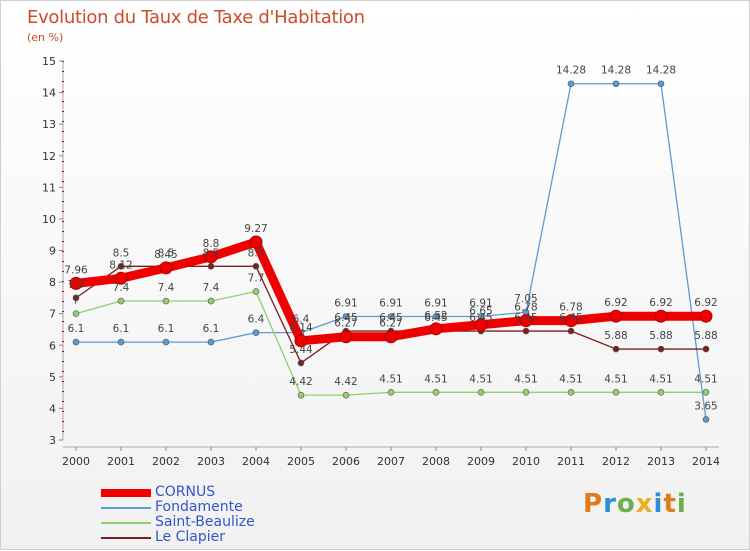 This screenshot has width=750, height=551. Describe the element at coordinates (52, 345) in the screenshot. I see `y-tick-label: 6` at that location.